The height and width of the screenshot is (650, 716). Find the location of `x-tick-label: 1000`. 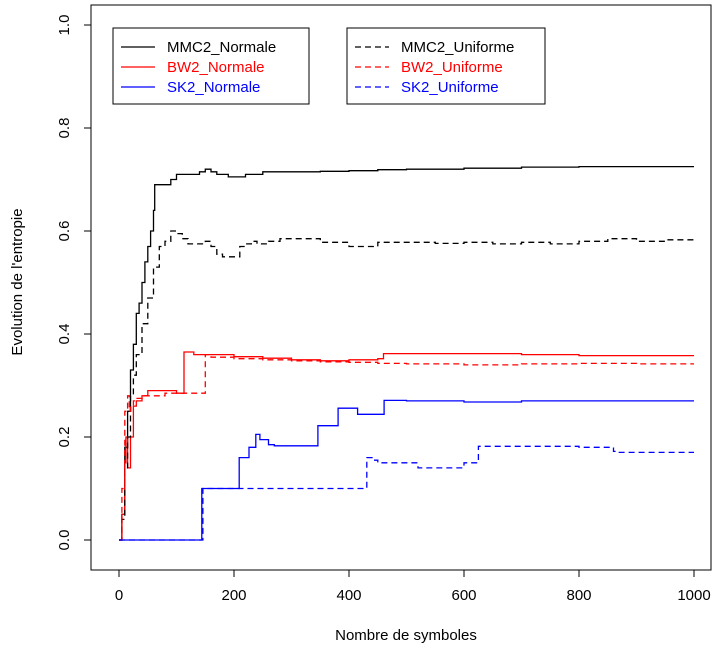

x-tick-label: 1000 is located at coordinates (693, 595).